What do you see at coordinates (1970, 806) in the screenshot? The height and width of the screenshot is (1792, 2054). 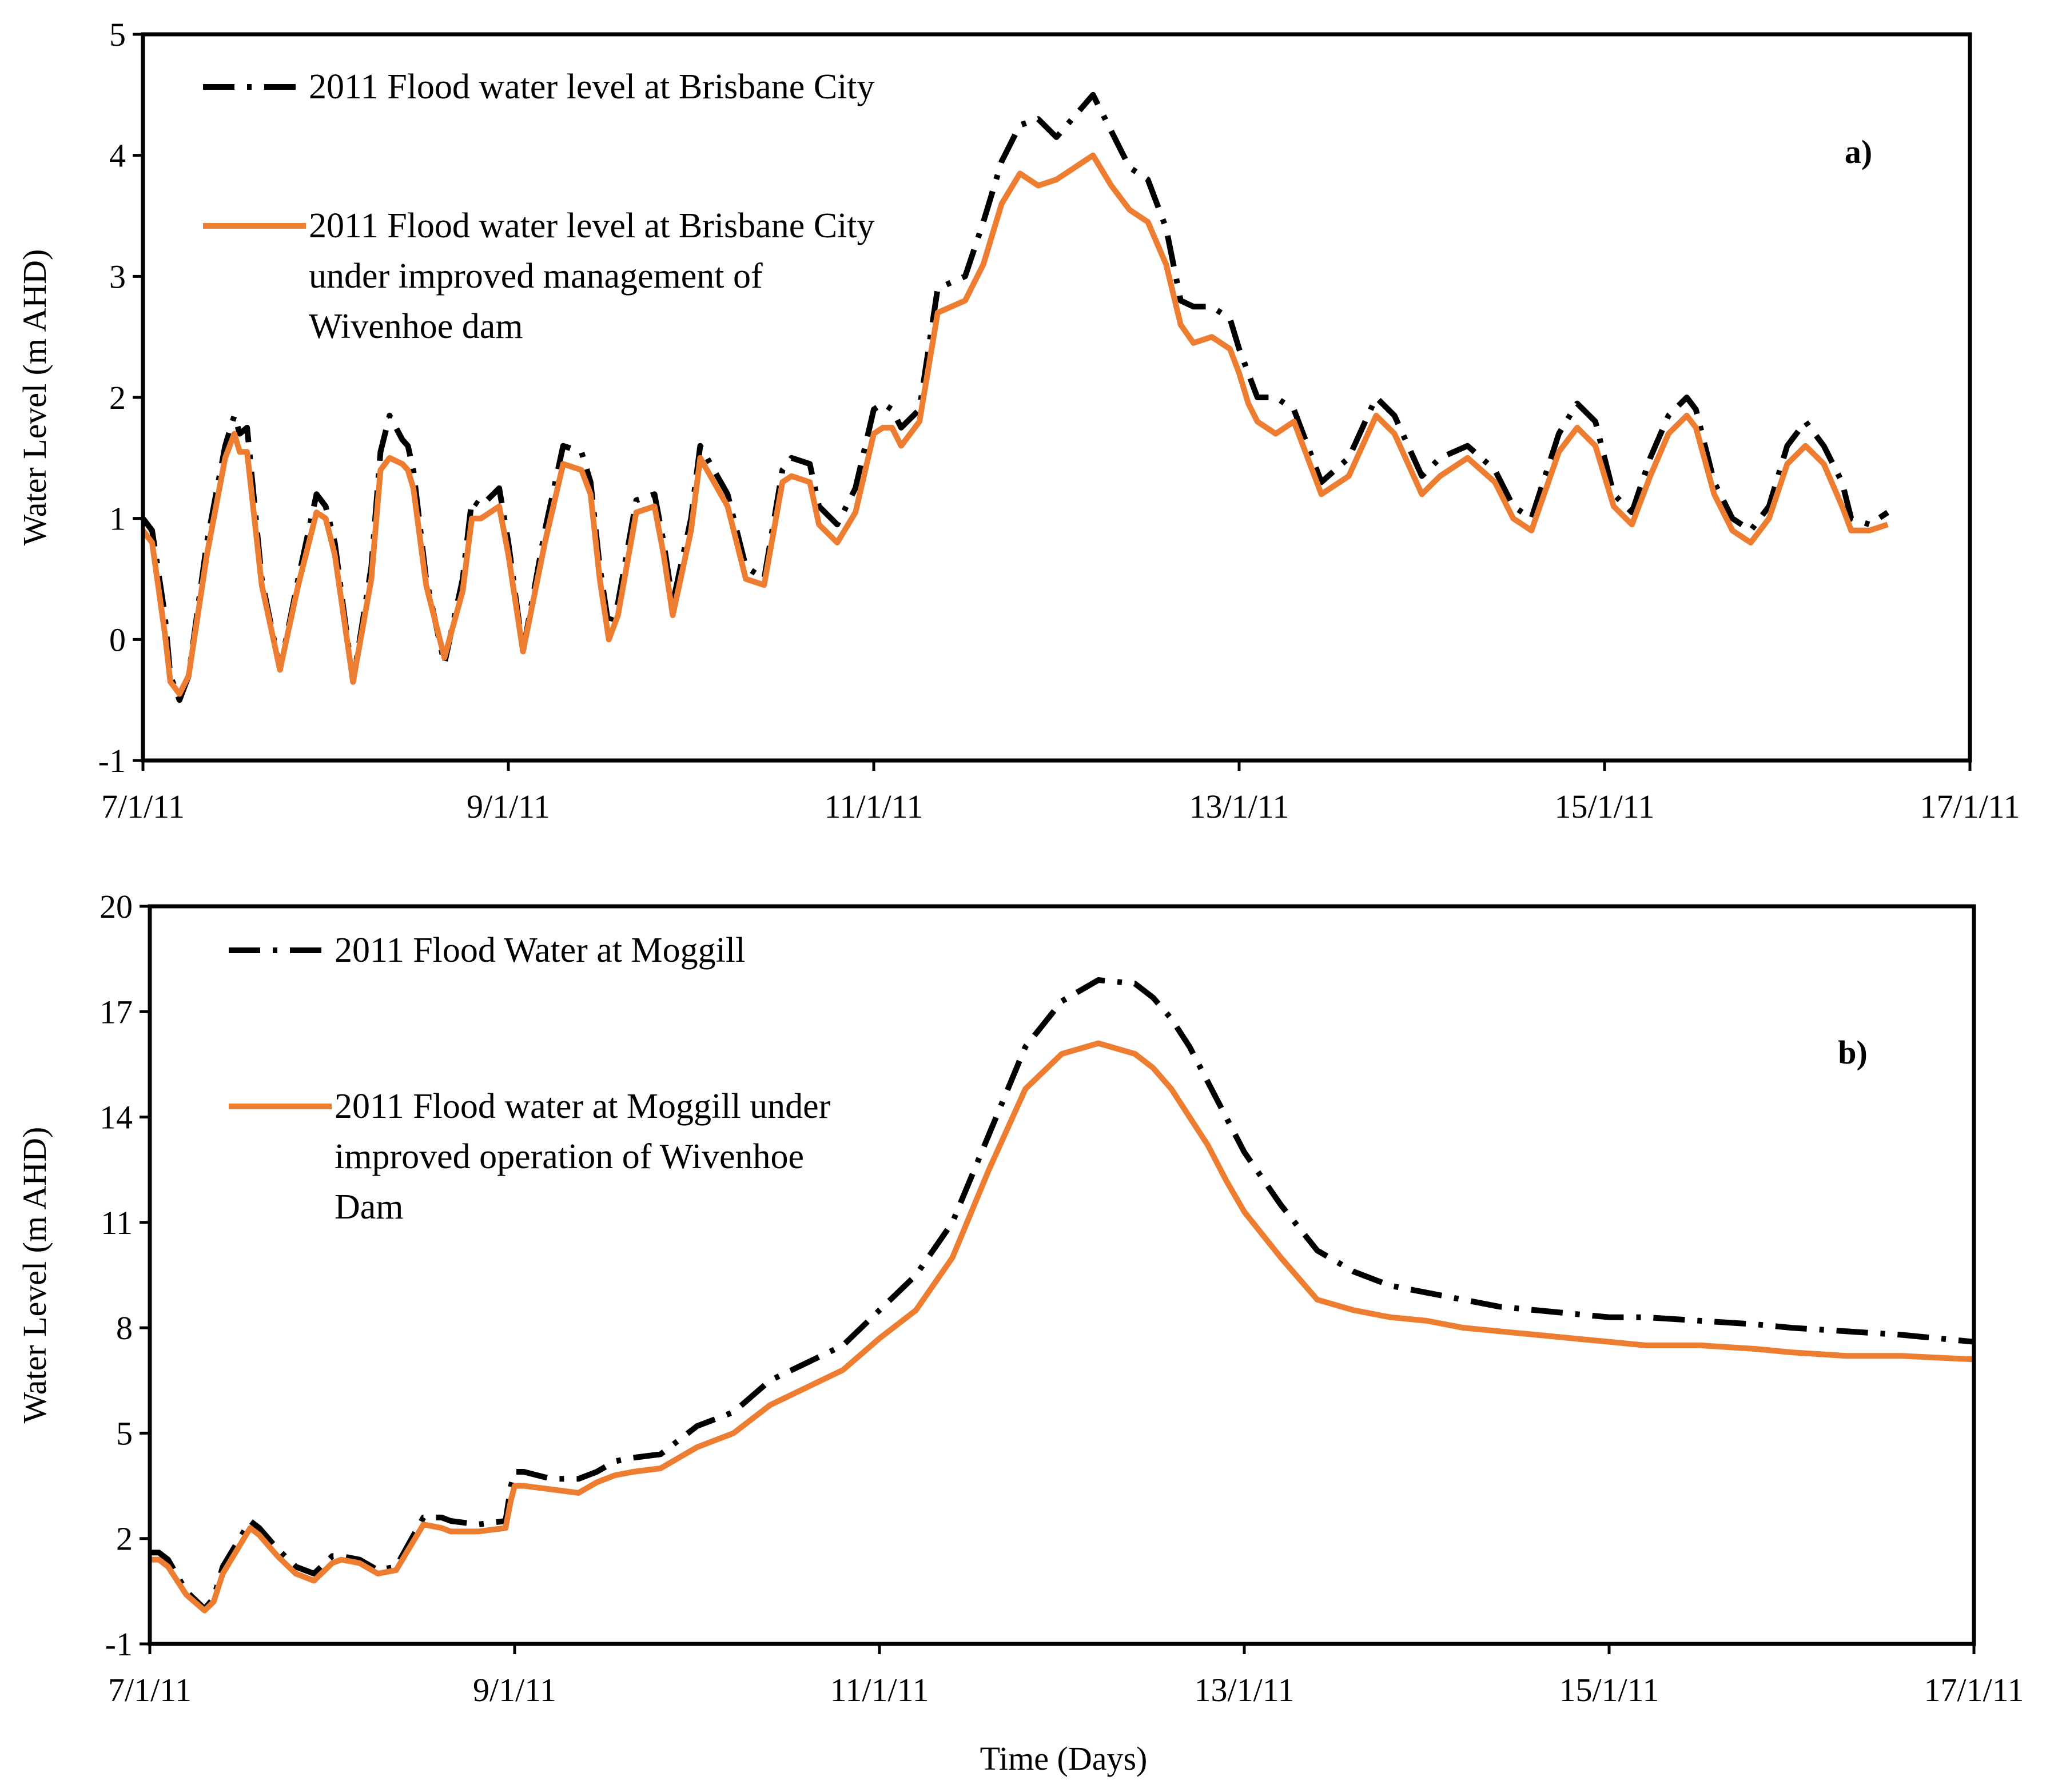 I see `panel-a-x-tick-label: 17/1/11` at bounding box center [1970, 806].